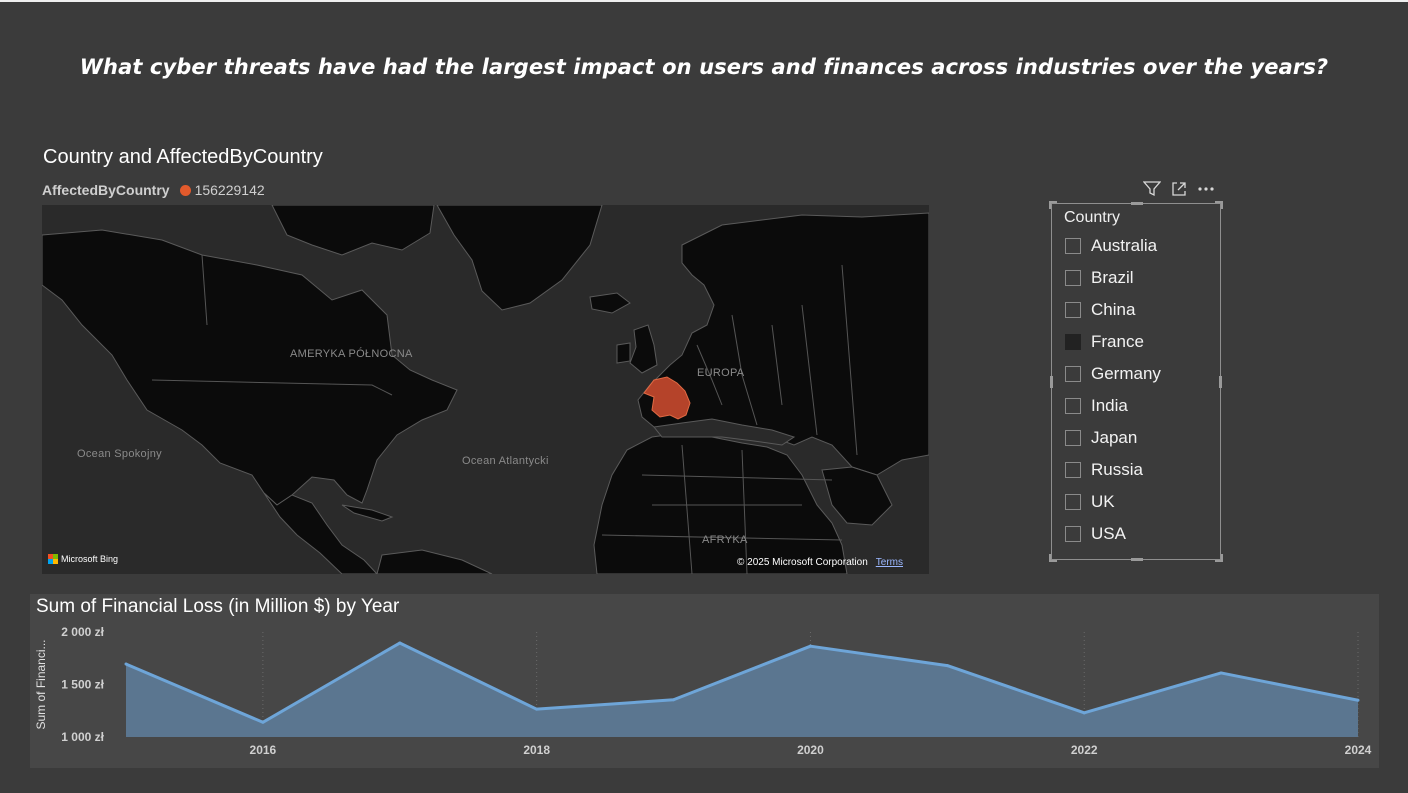 The image size is (1408, 793). What do you see at coordinates (704, 1) in the screenshot?
I see `top-border` at bounding box center [704, 1].